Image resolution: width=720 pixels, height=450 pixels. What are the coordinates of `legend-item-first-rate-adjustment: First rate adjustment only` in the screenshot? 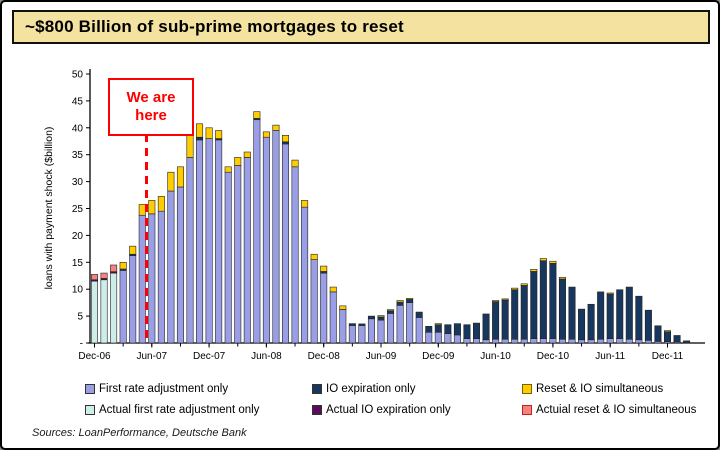 It's located at (198, 389).